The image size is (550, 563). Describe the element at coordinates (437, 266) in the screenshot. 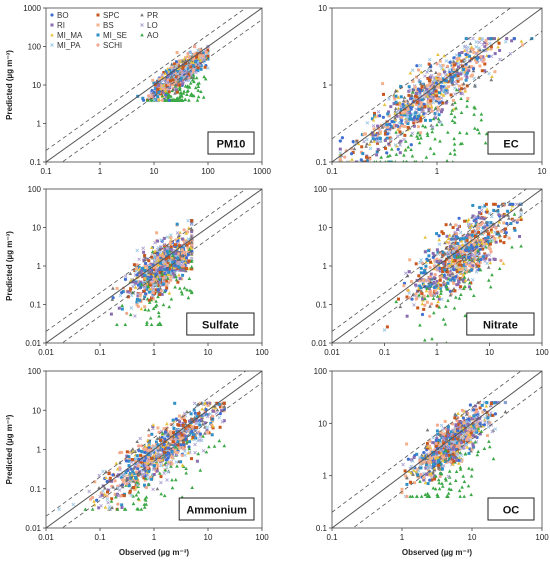

I see `one-to-one-line` at that location.